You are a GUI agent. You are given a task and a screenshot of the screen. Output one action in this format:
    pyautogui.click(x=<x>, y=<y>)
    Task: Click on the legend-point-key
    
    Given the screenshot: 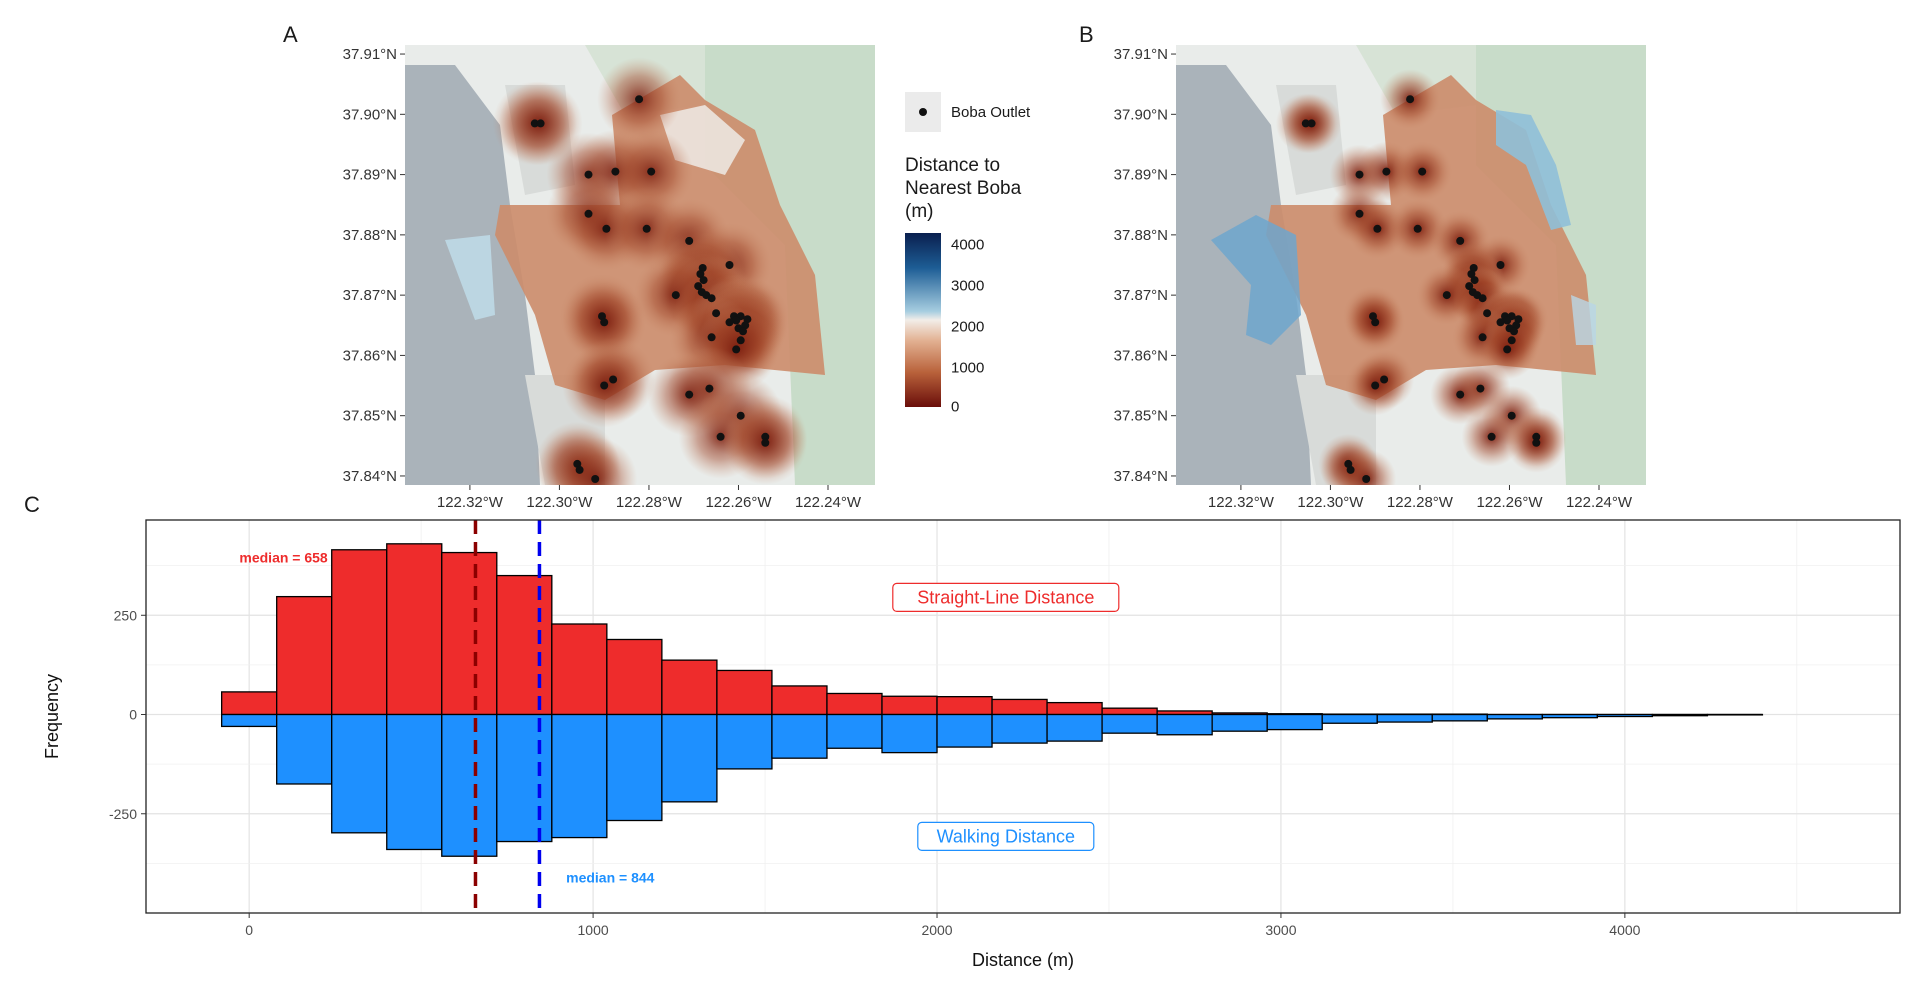 What is the action you would take?
    pyautogui.click(x=923, y=112)
    